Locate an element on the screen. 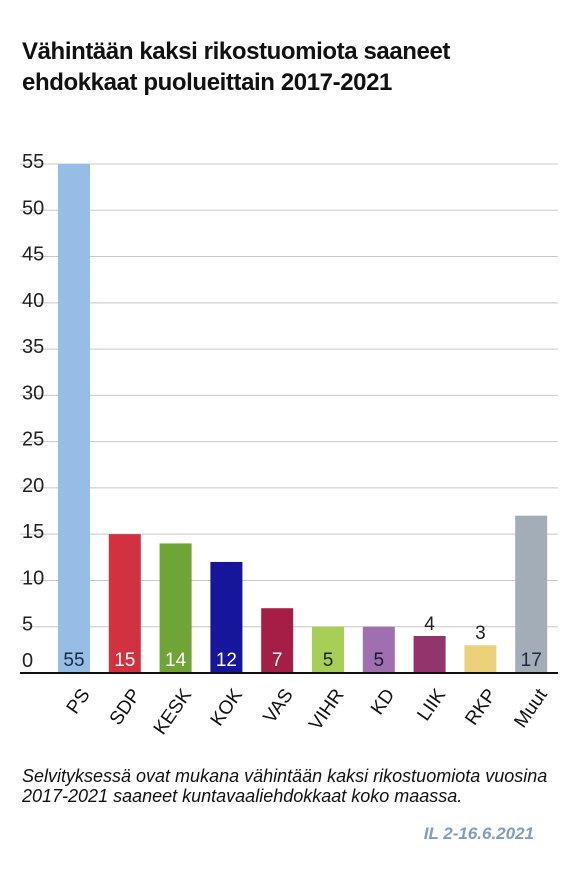  value-label: 12 is located at coordinates (226, 660).